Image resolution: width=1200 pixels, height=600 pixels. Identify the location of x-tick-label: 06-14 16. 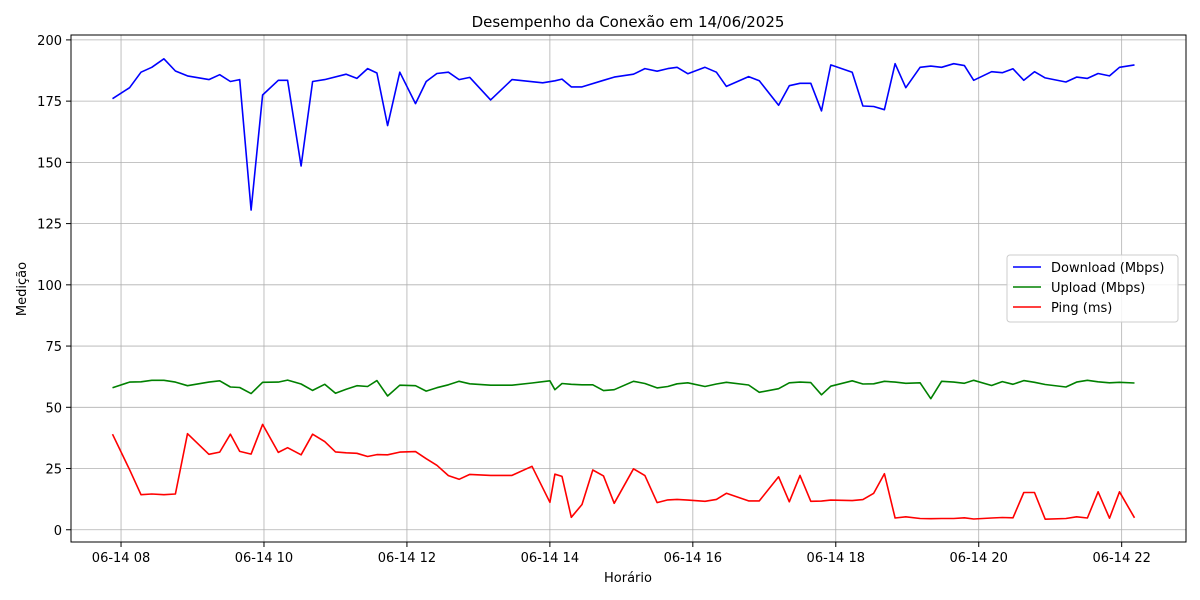
(693, 558).